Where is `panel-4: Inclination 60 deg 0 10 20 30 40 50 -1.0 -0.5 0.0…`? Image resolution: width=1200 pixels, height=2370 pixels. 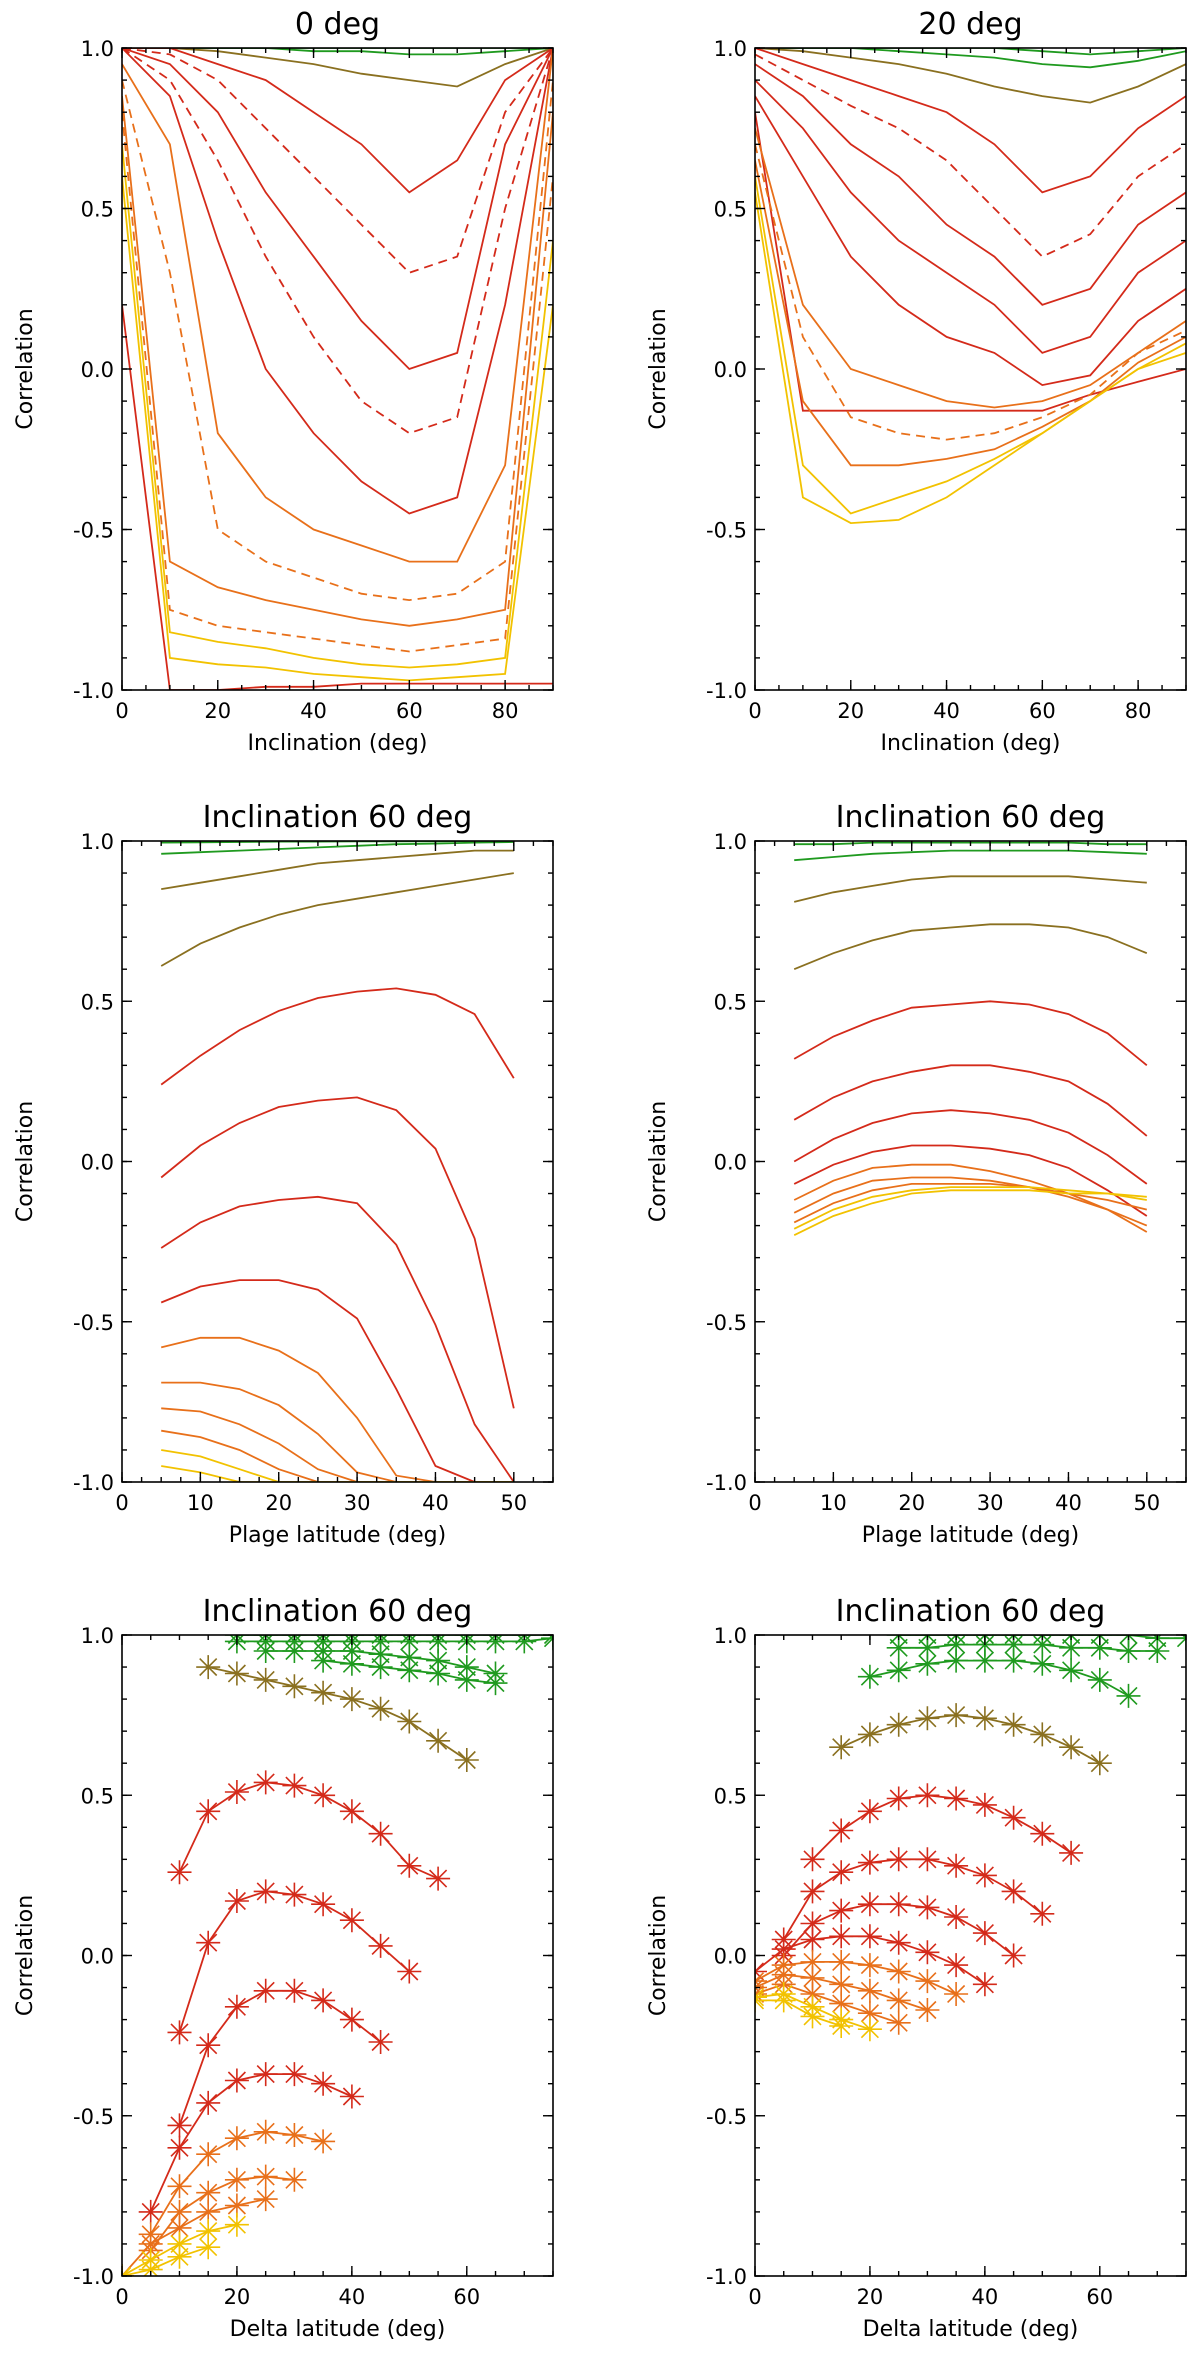
panel-4: Inclination 60 deg 0 10 20 30 40 50 -1.0 -0.5 0.0… is located at coordinates (916, 1174).